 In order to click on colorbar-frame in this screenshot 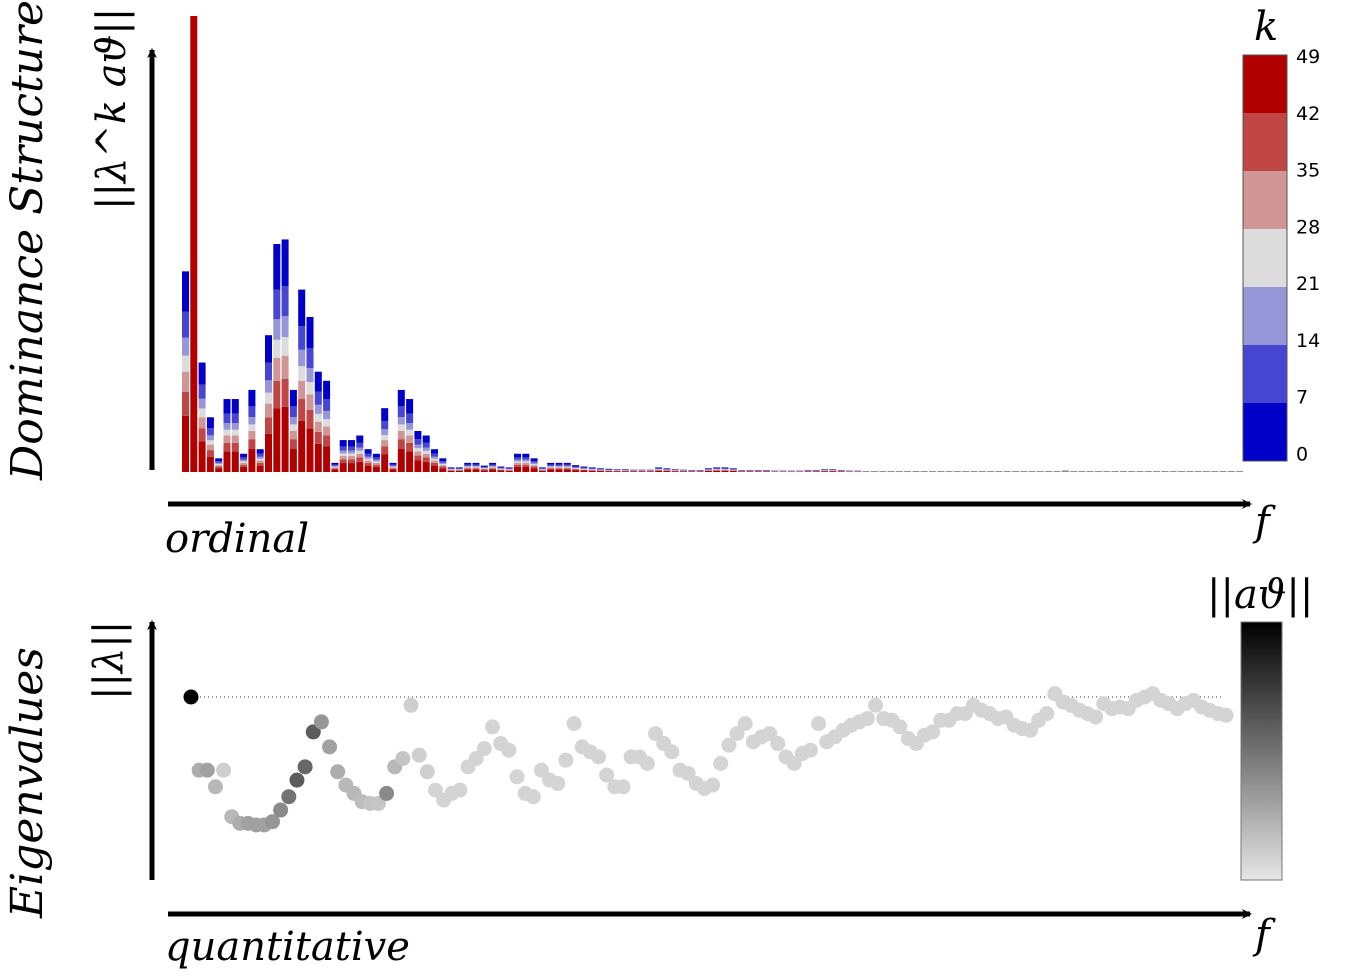, I will do `click(1265, 258)`.